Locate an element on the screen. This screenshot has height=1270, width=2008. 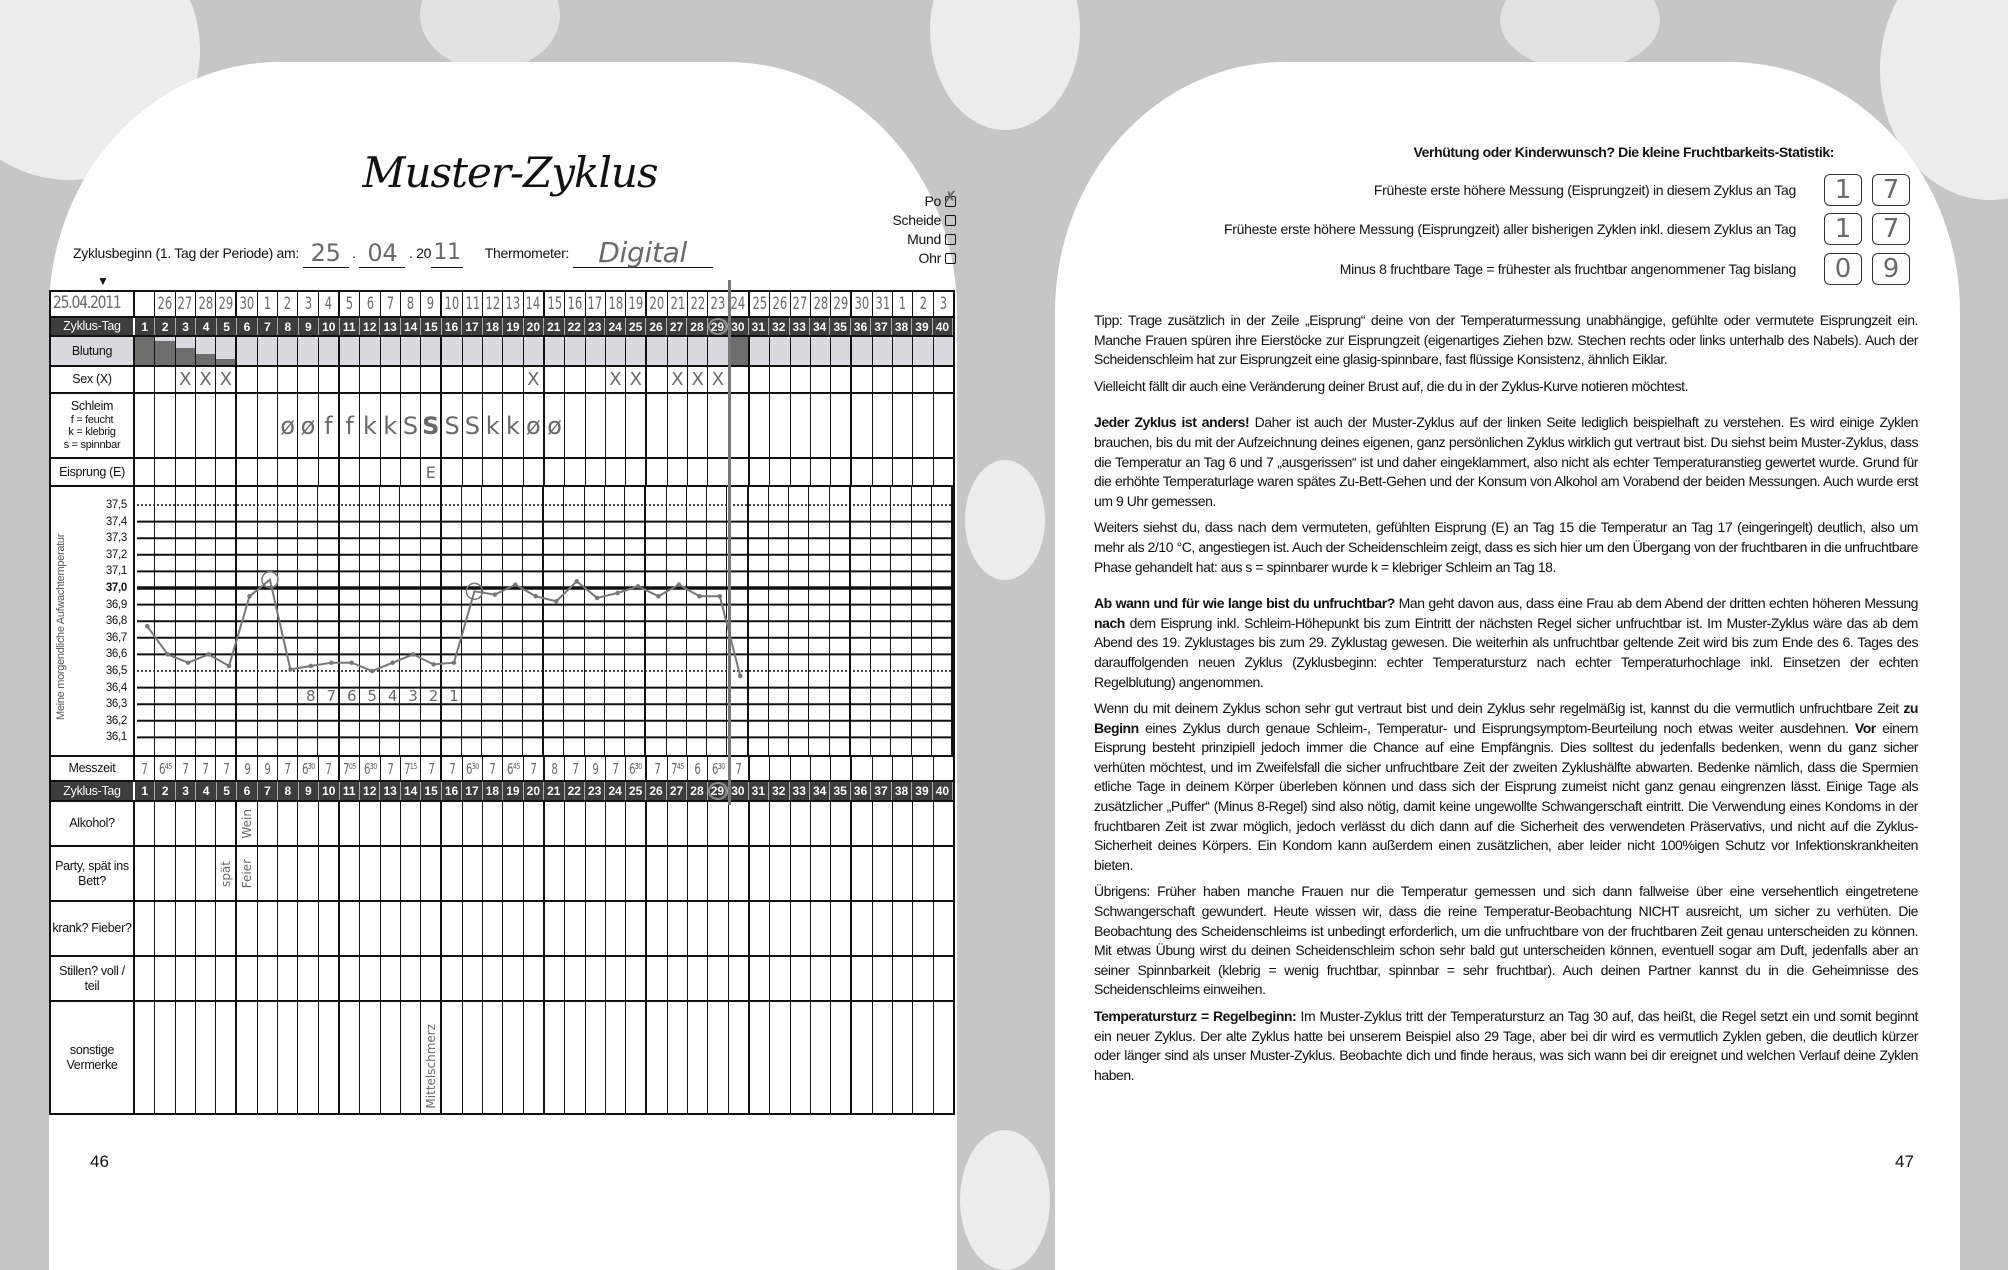
day-cell: 5 is located at coordinates (350, 304).